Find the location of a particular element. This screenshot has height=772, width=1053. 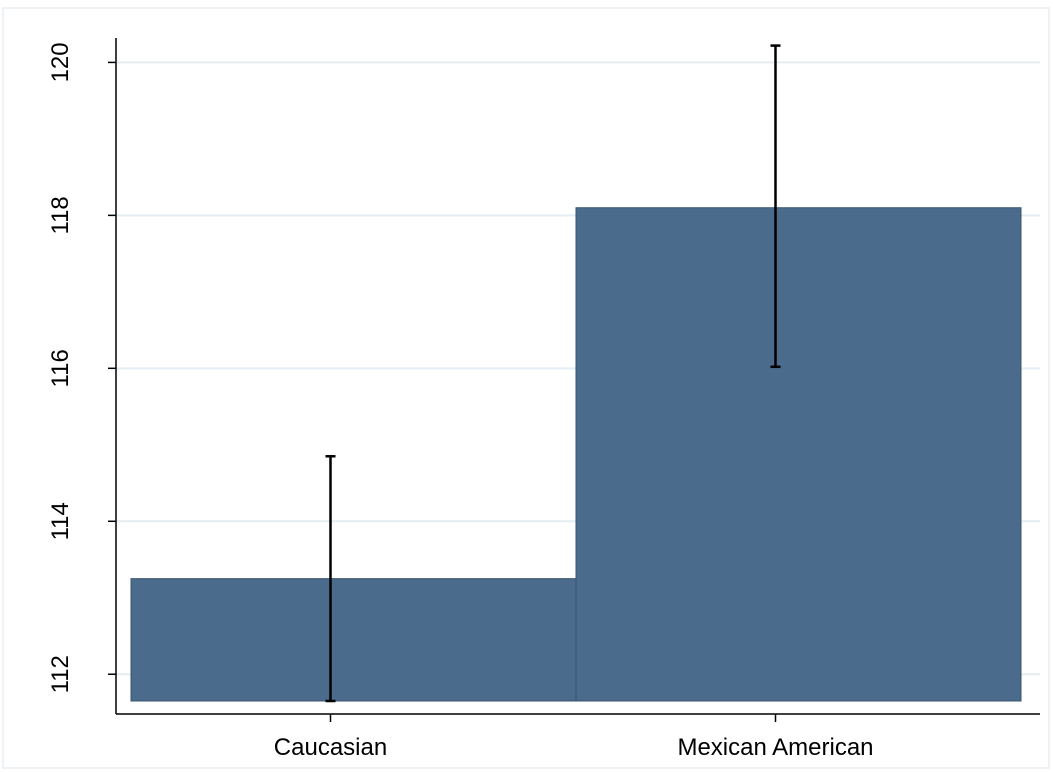

x-axis-ticks: Caucasian Mexican American is located at coordinates (574, 737).